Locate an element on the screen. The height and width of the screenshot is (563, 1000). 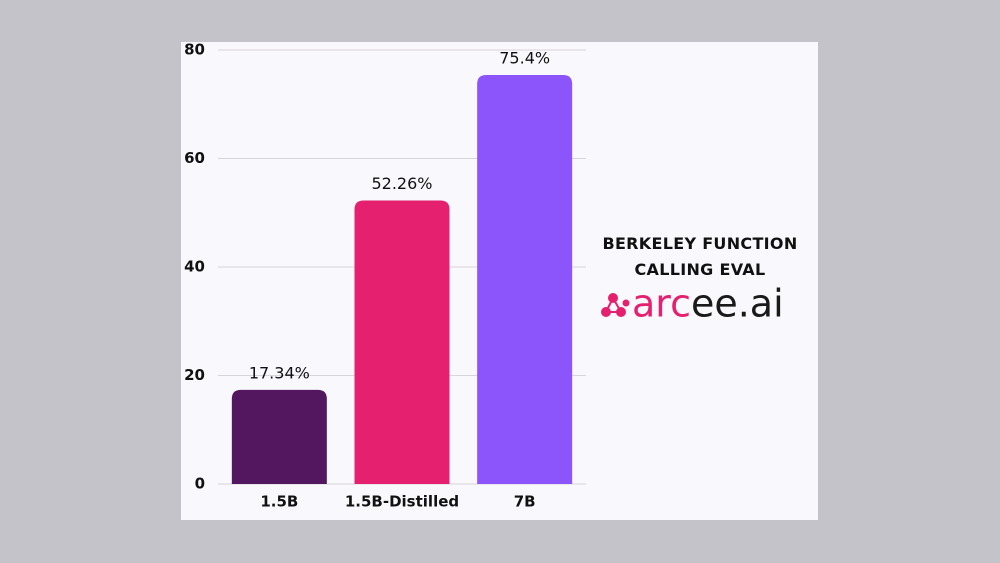
chart-title: BERKELEY FUNCTION CALLING EVAL is located at coordinates (700, 256).